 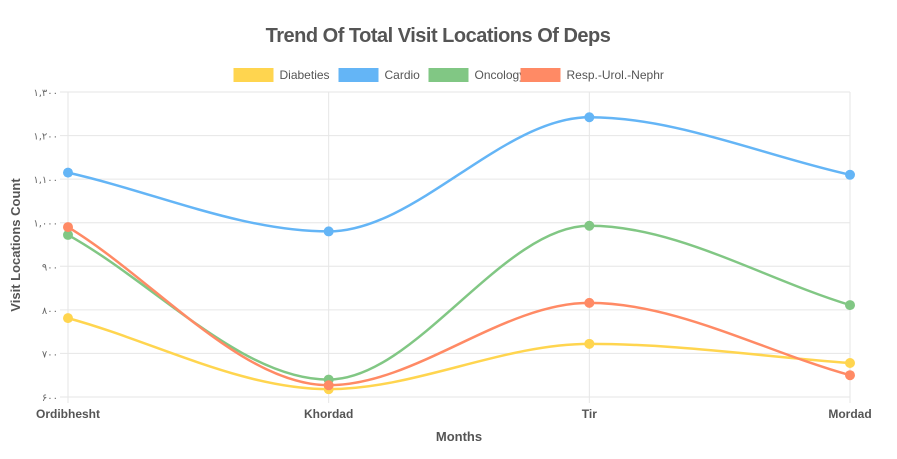 What do you see at coordinates (45, 137) in the screenshot?
I see `y-tick-label: ۱,۲۰۰` at bounding box center [45, 137].